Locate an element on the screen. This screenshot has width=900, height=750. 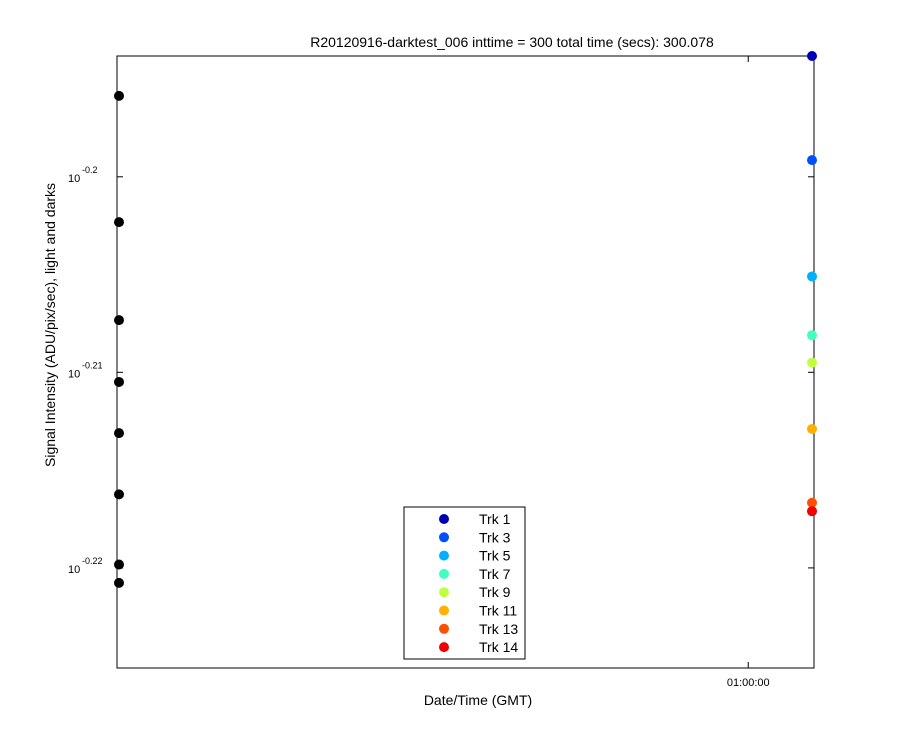
legend-label: Trk 11 is located at coordinates (498, 611).